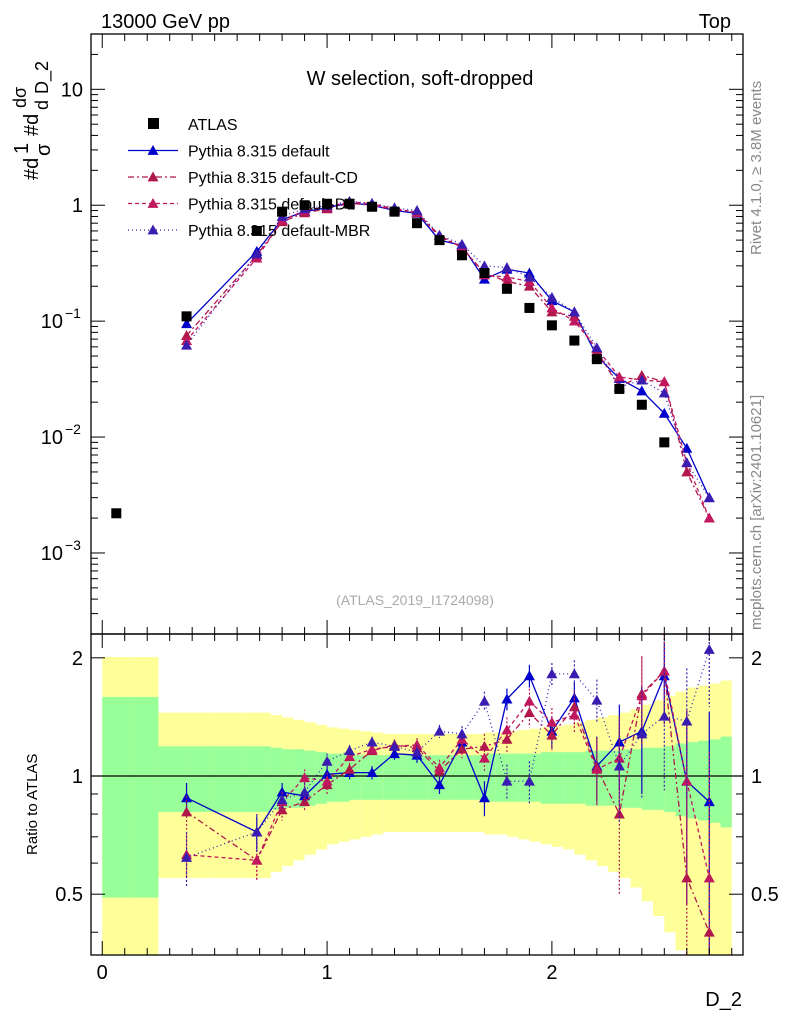 The width and height of the screenshot is (786, 1024). I want to click on analysis-id: (ATLAS_2019_I1724098), so click(415, 600).